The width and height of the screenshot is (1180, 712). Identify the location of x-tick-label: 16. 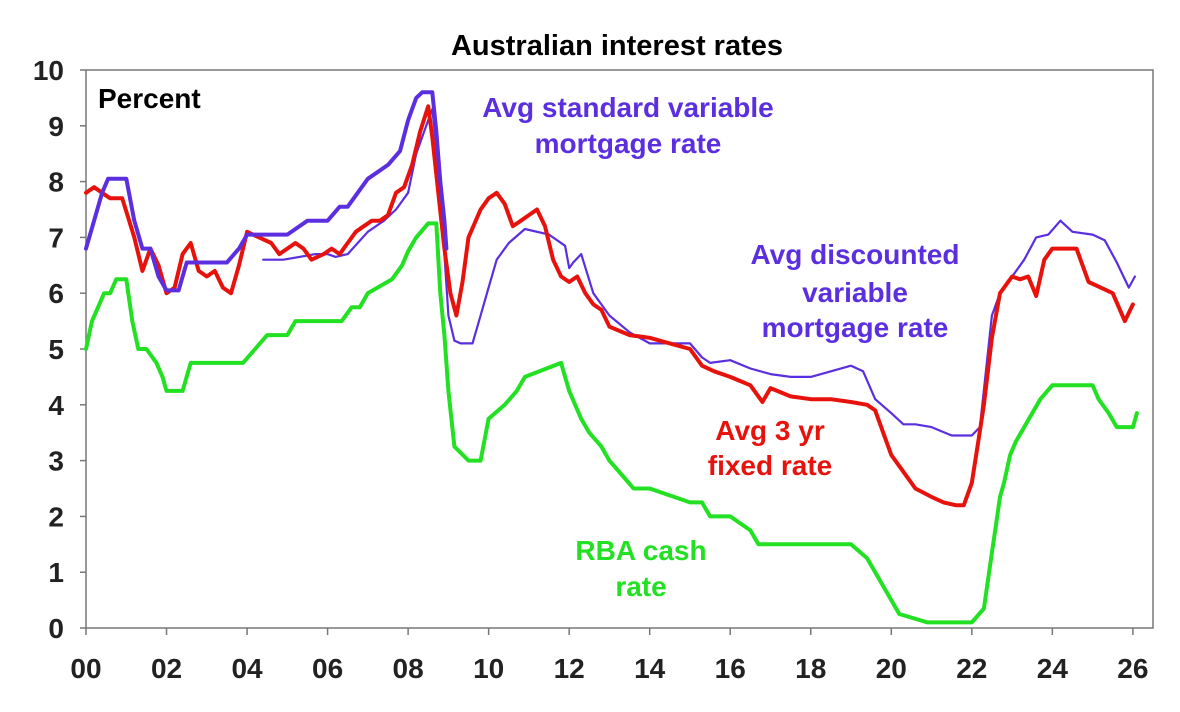
(730, 668).